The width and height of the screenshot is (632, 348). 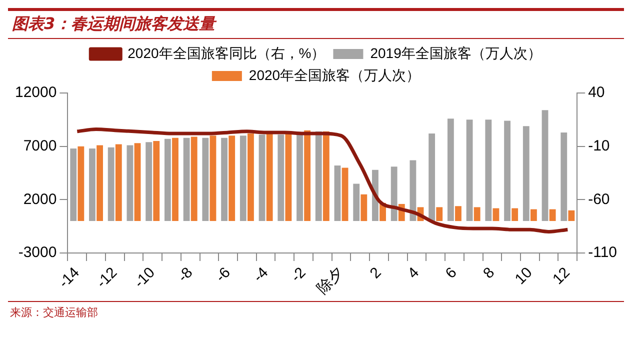 What do you see at coordinates (227, 52) in the screenshot?
I see `legend-label: 2020年全国旅客同比（右，%）` at bounding box center [227, 52].